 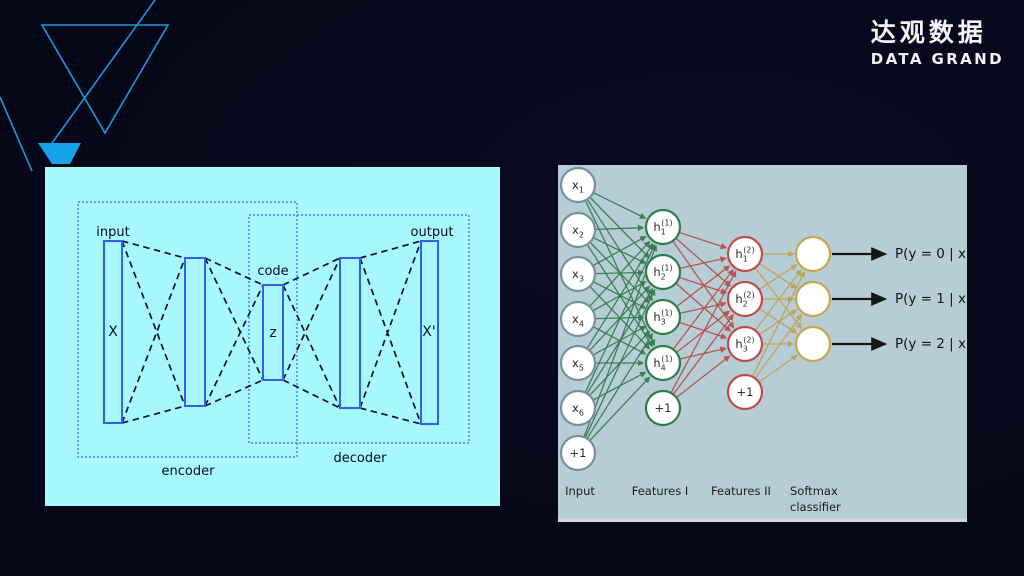 I want to click on input-node-label: x2, so click(x=578, y=231).